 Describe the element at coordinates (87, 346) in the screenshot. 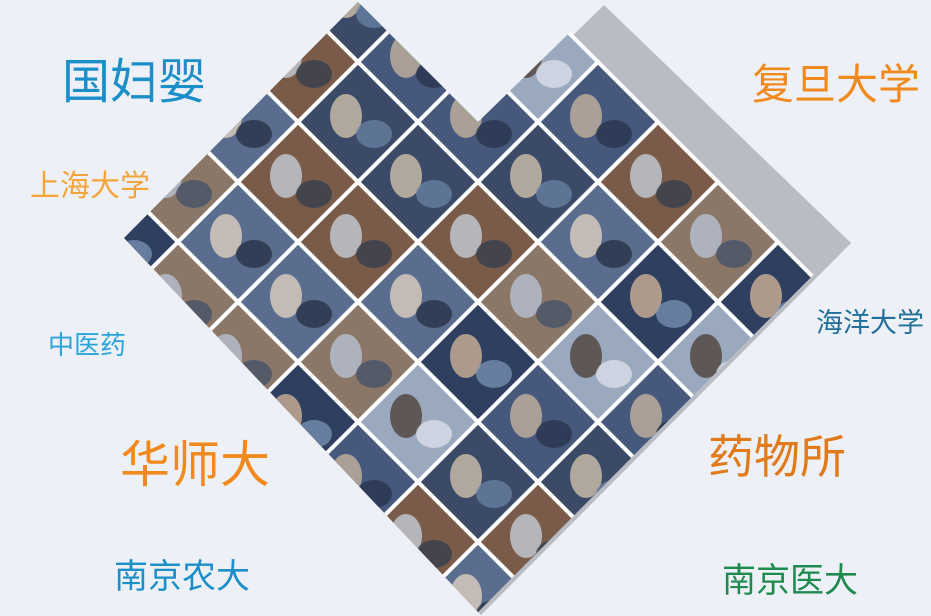

I see `label-zhongyiyao: 中医药` at that location.